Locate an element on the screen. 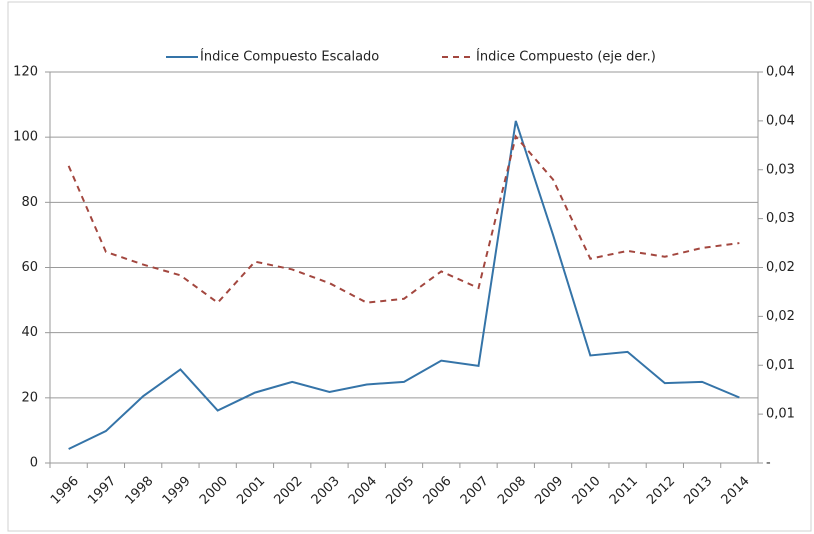 The image size is (814, 534). legend-label: Índice Compuesto (eje der.) is located at coordinates (566, 57).